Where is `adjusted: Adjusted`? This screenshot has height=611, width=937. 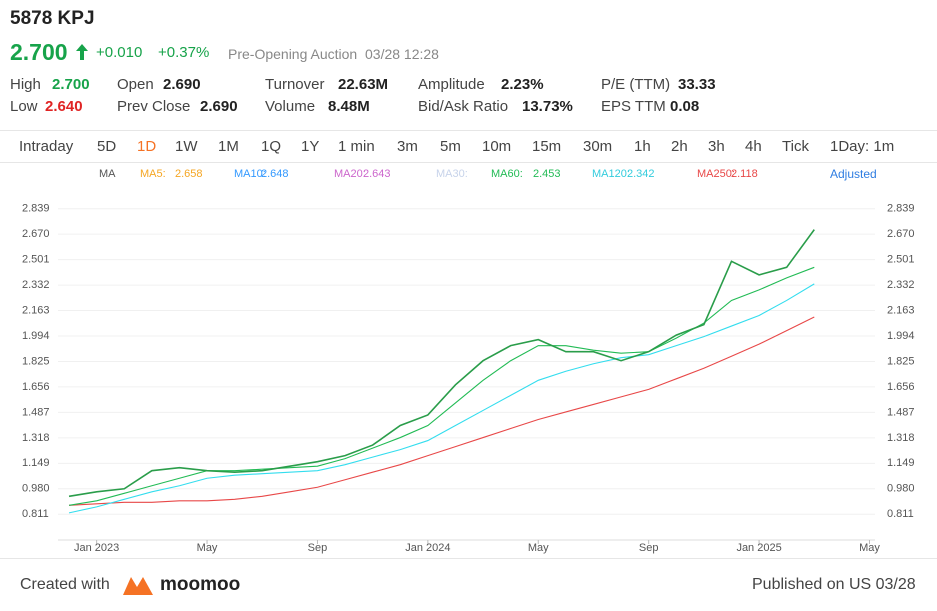 adjusted: Adjusted is located at coordinates (853, 174).